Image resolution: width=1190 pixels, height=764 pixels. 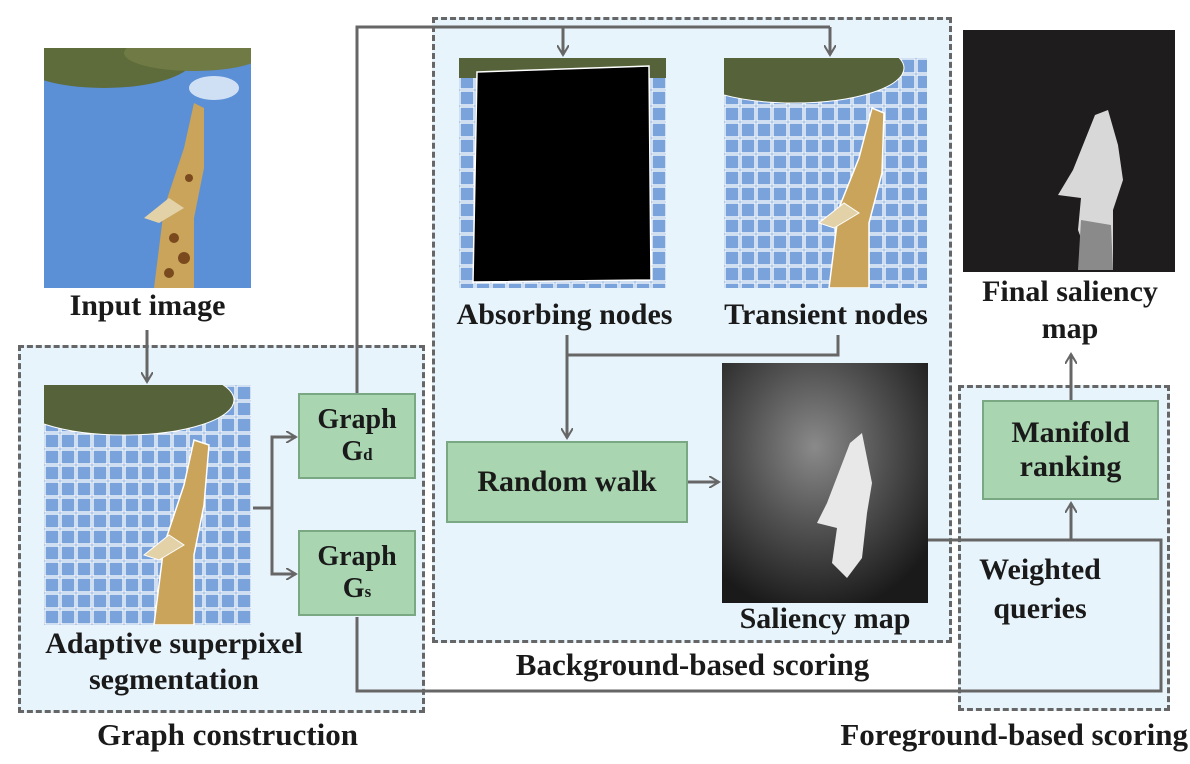 What do you see at coordinates (825, 483) in the screenshot?
I see `saliency-map-image` at bounding box center [825, 483].